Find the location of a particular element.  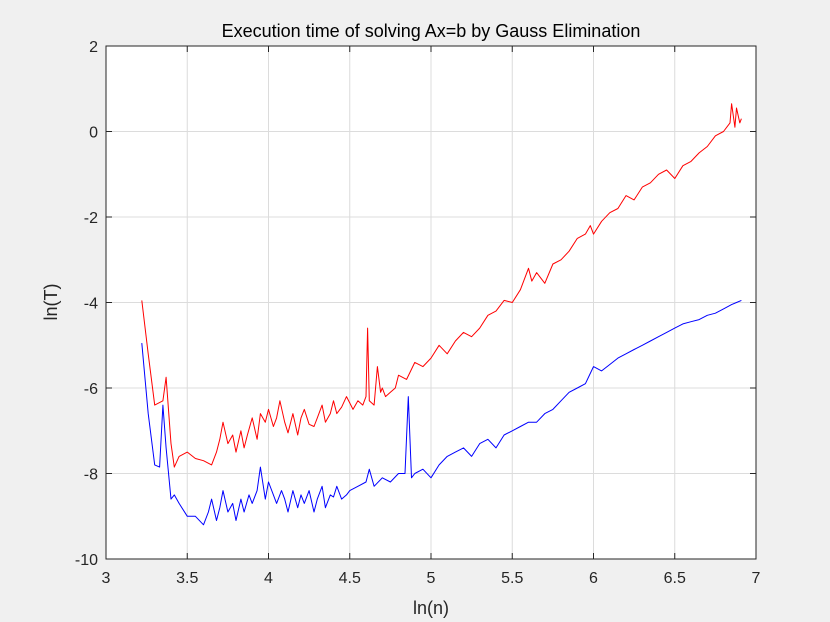

y-tick-label: 2 is located at coordinates (93, 47).